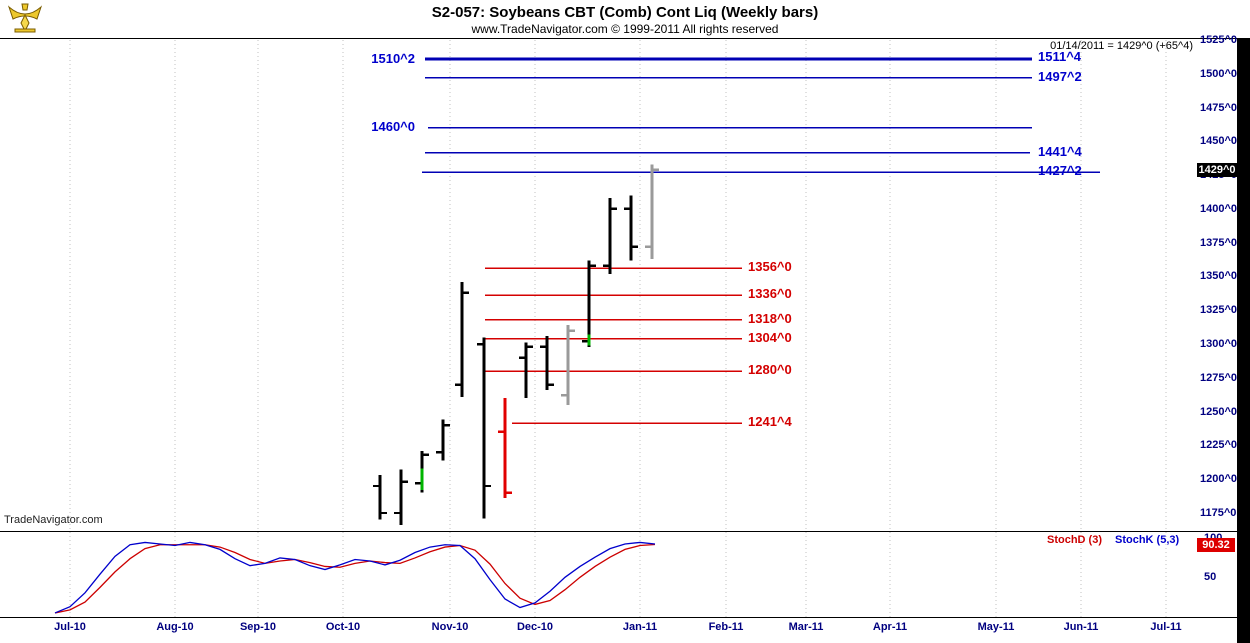  I want to click on date-tick-label: Jul-10, so click(70, 627).